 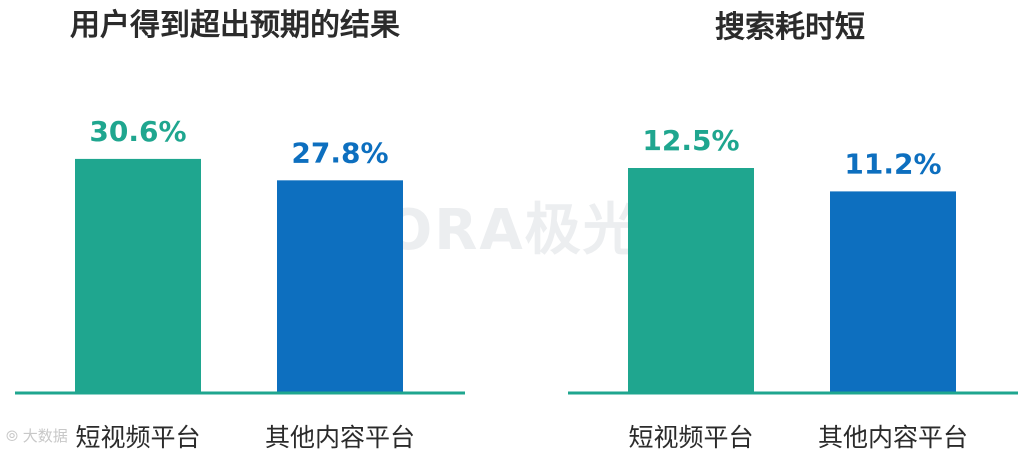 What do you see at coordinates (137, 131) in the screenshot?
I see `data-label: 30.6%` at bounding box center [137, 131].